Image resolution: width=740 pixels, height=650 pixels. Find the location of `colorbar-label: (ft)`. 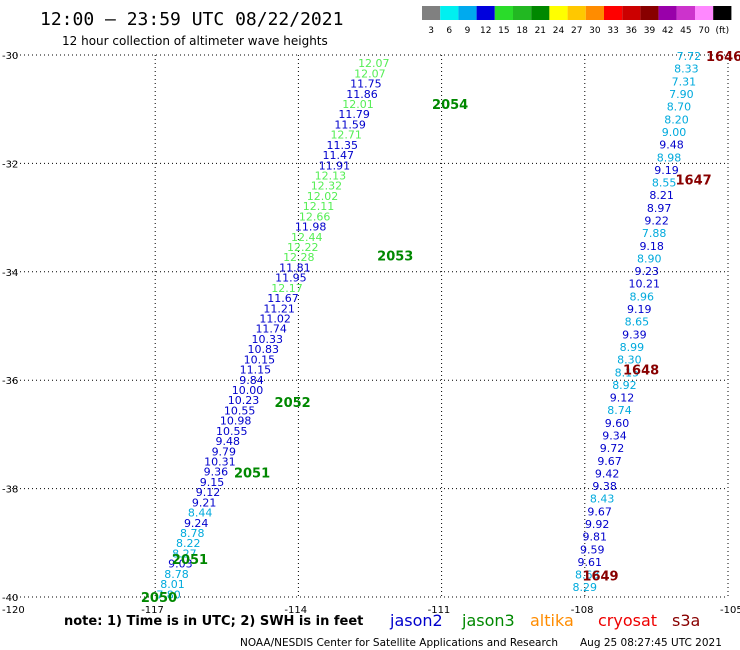

colorbar-label: (ft) is located at coordinates (723, 31).